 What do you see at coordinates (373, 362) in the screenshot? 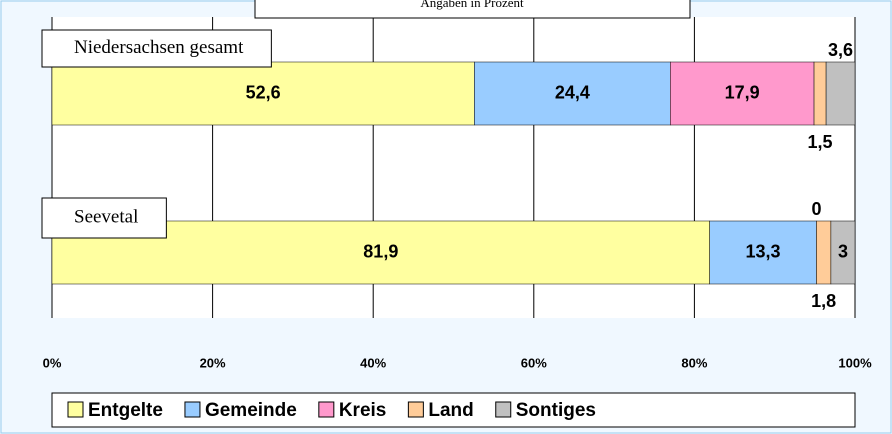
I see `x-tick-label: 40%` at bounding box center [373, 362].